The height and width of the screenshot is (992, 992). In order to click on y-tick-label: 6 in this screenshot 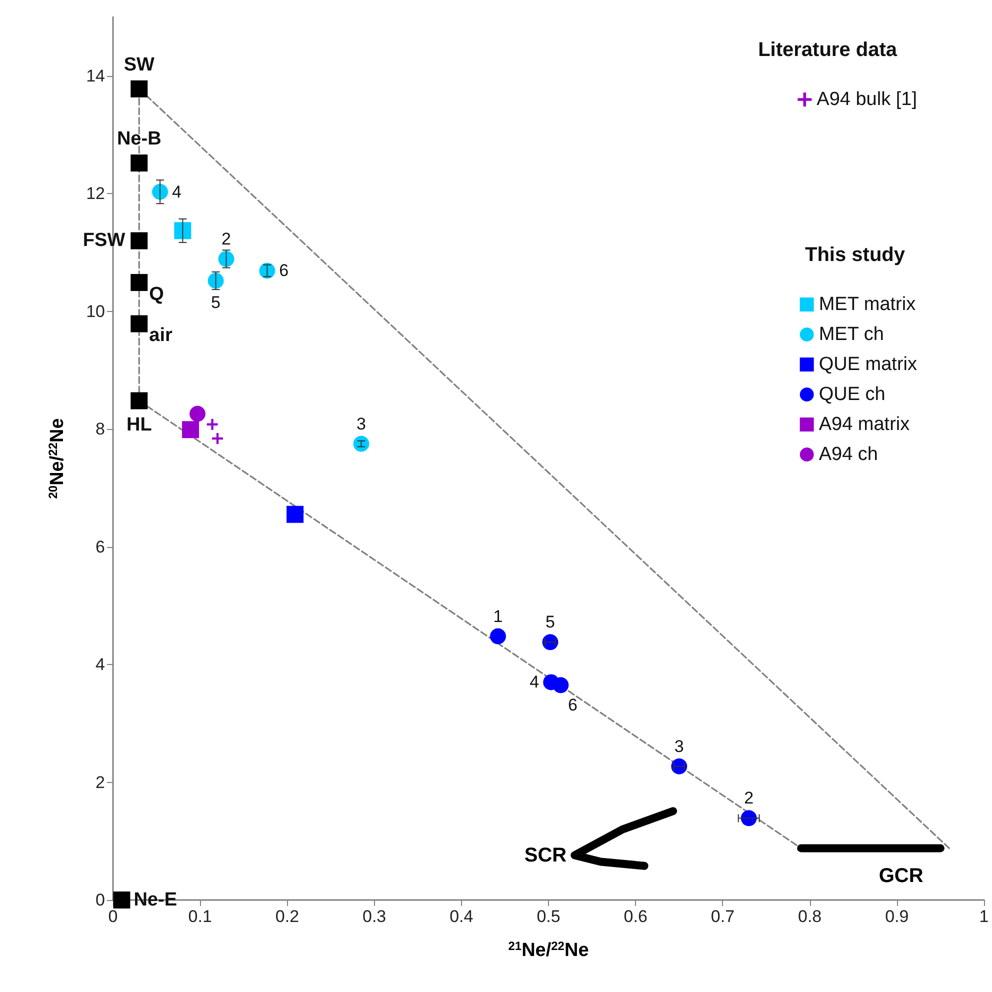, I will do `click(100, 546)`.